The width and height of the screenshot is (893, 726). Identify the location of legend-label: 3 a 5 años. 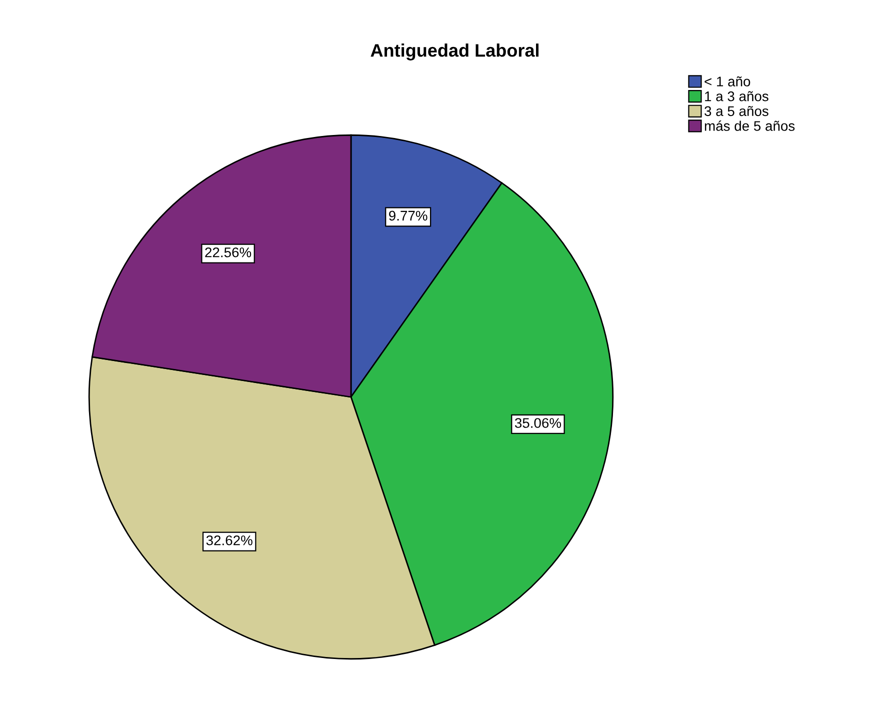
(736, 111).